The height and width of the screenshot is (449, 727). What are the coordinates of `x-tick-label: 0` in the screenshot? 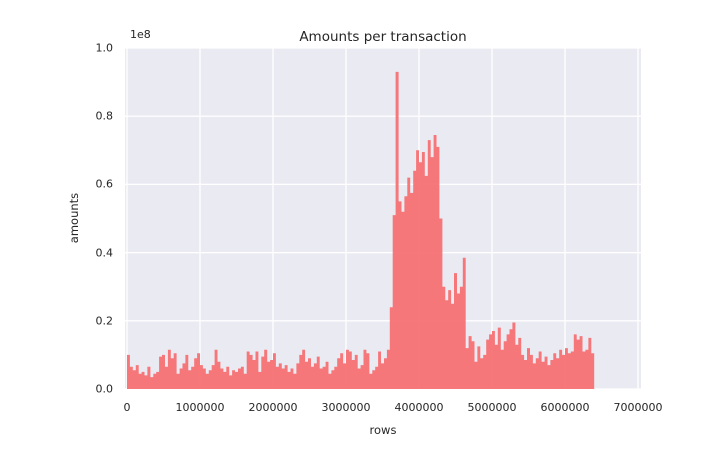 It's located at (127, 407).